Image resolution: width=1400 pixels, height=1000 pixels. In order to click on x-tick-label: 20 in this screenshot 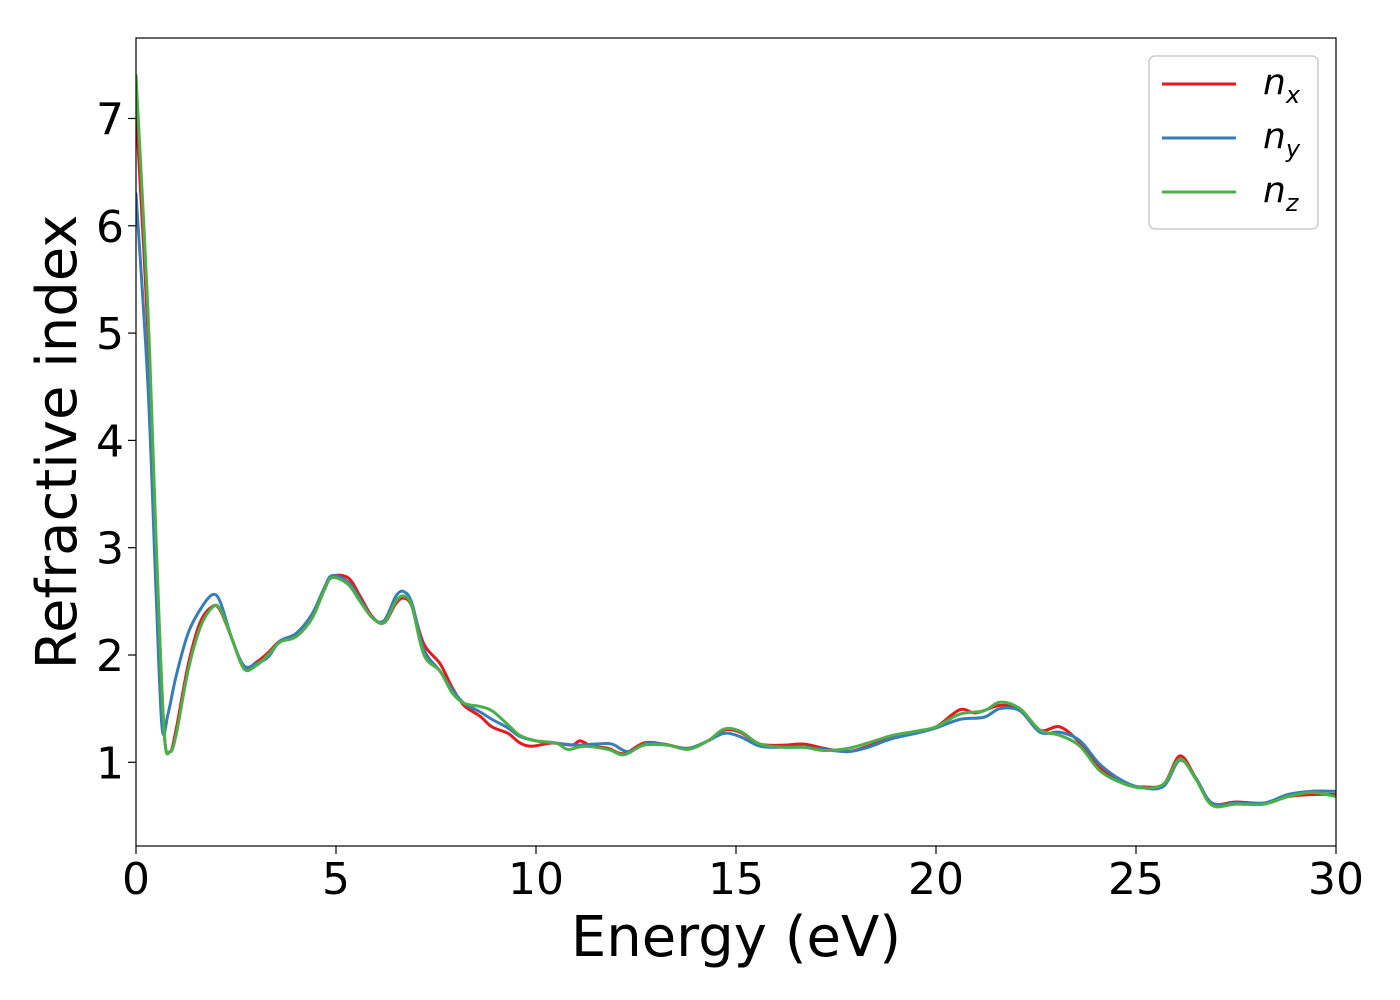, I will do `click(936, 879)`.